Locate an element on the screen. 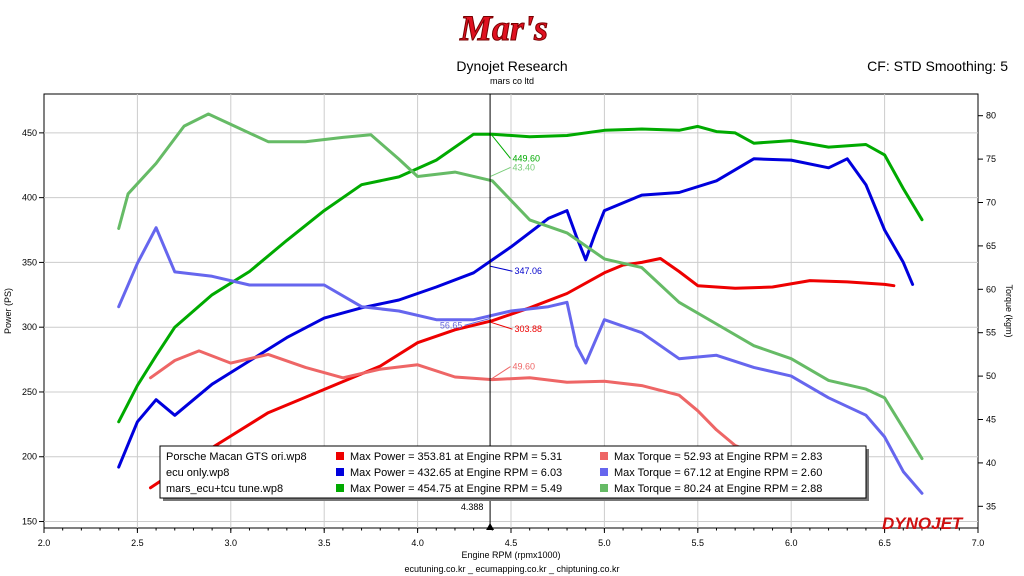 The image size is (1024, 576). x-tick-label: 4.5 is located at coordinates (511, 543).